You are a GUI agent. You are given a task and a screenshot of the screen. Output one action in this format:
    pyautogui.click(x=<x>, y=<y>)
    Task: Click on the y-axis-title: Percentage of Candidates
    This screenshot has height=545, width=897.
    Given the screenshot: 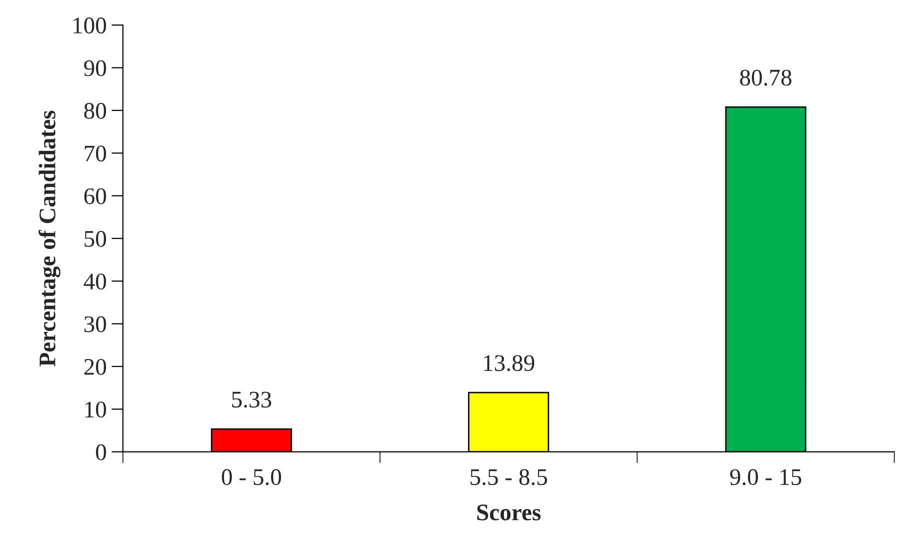 What is the action you would take?
    pyautogui.click(x=49, y=238)
    